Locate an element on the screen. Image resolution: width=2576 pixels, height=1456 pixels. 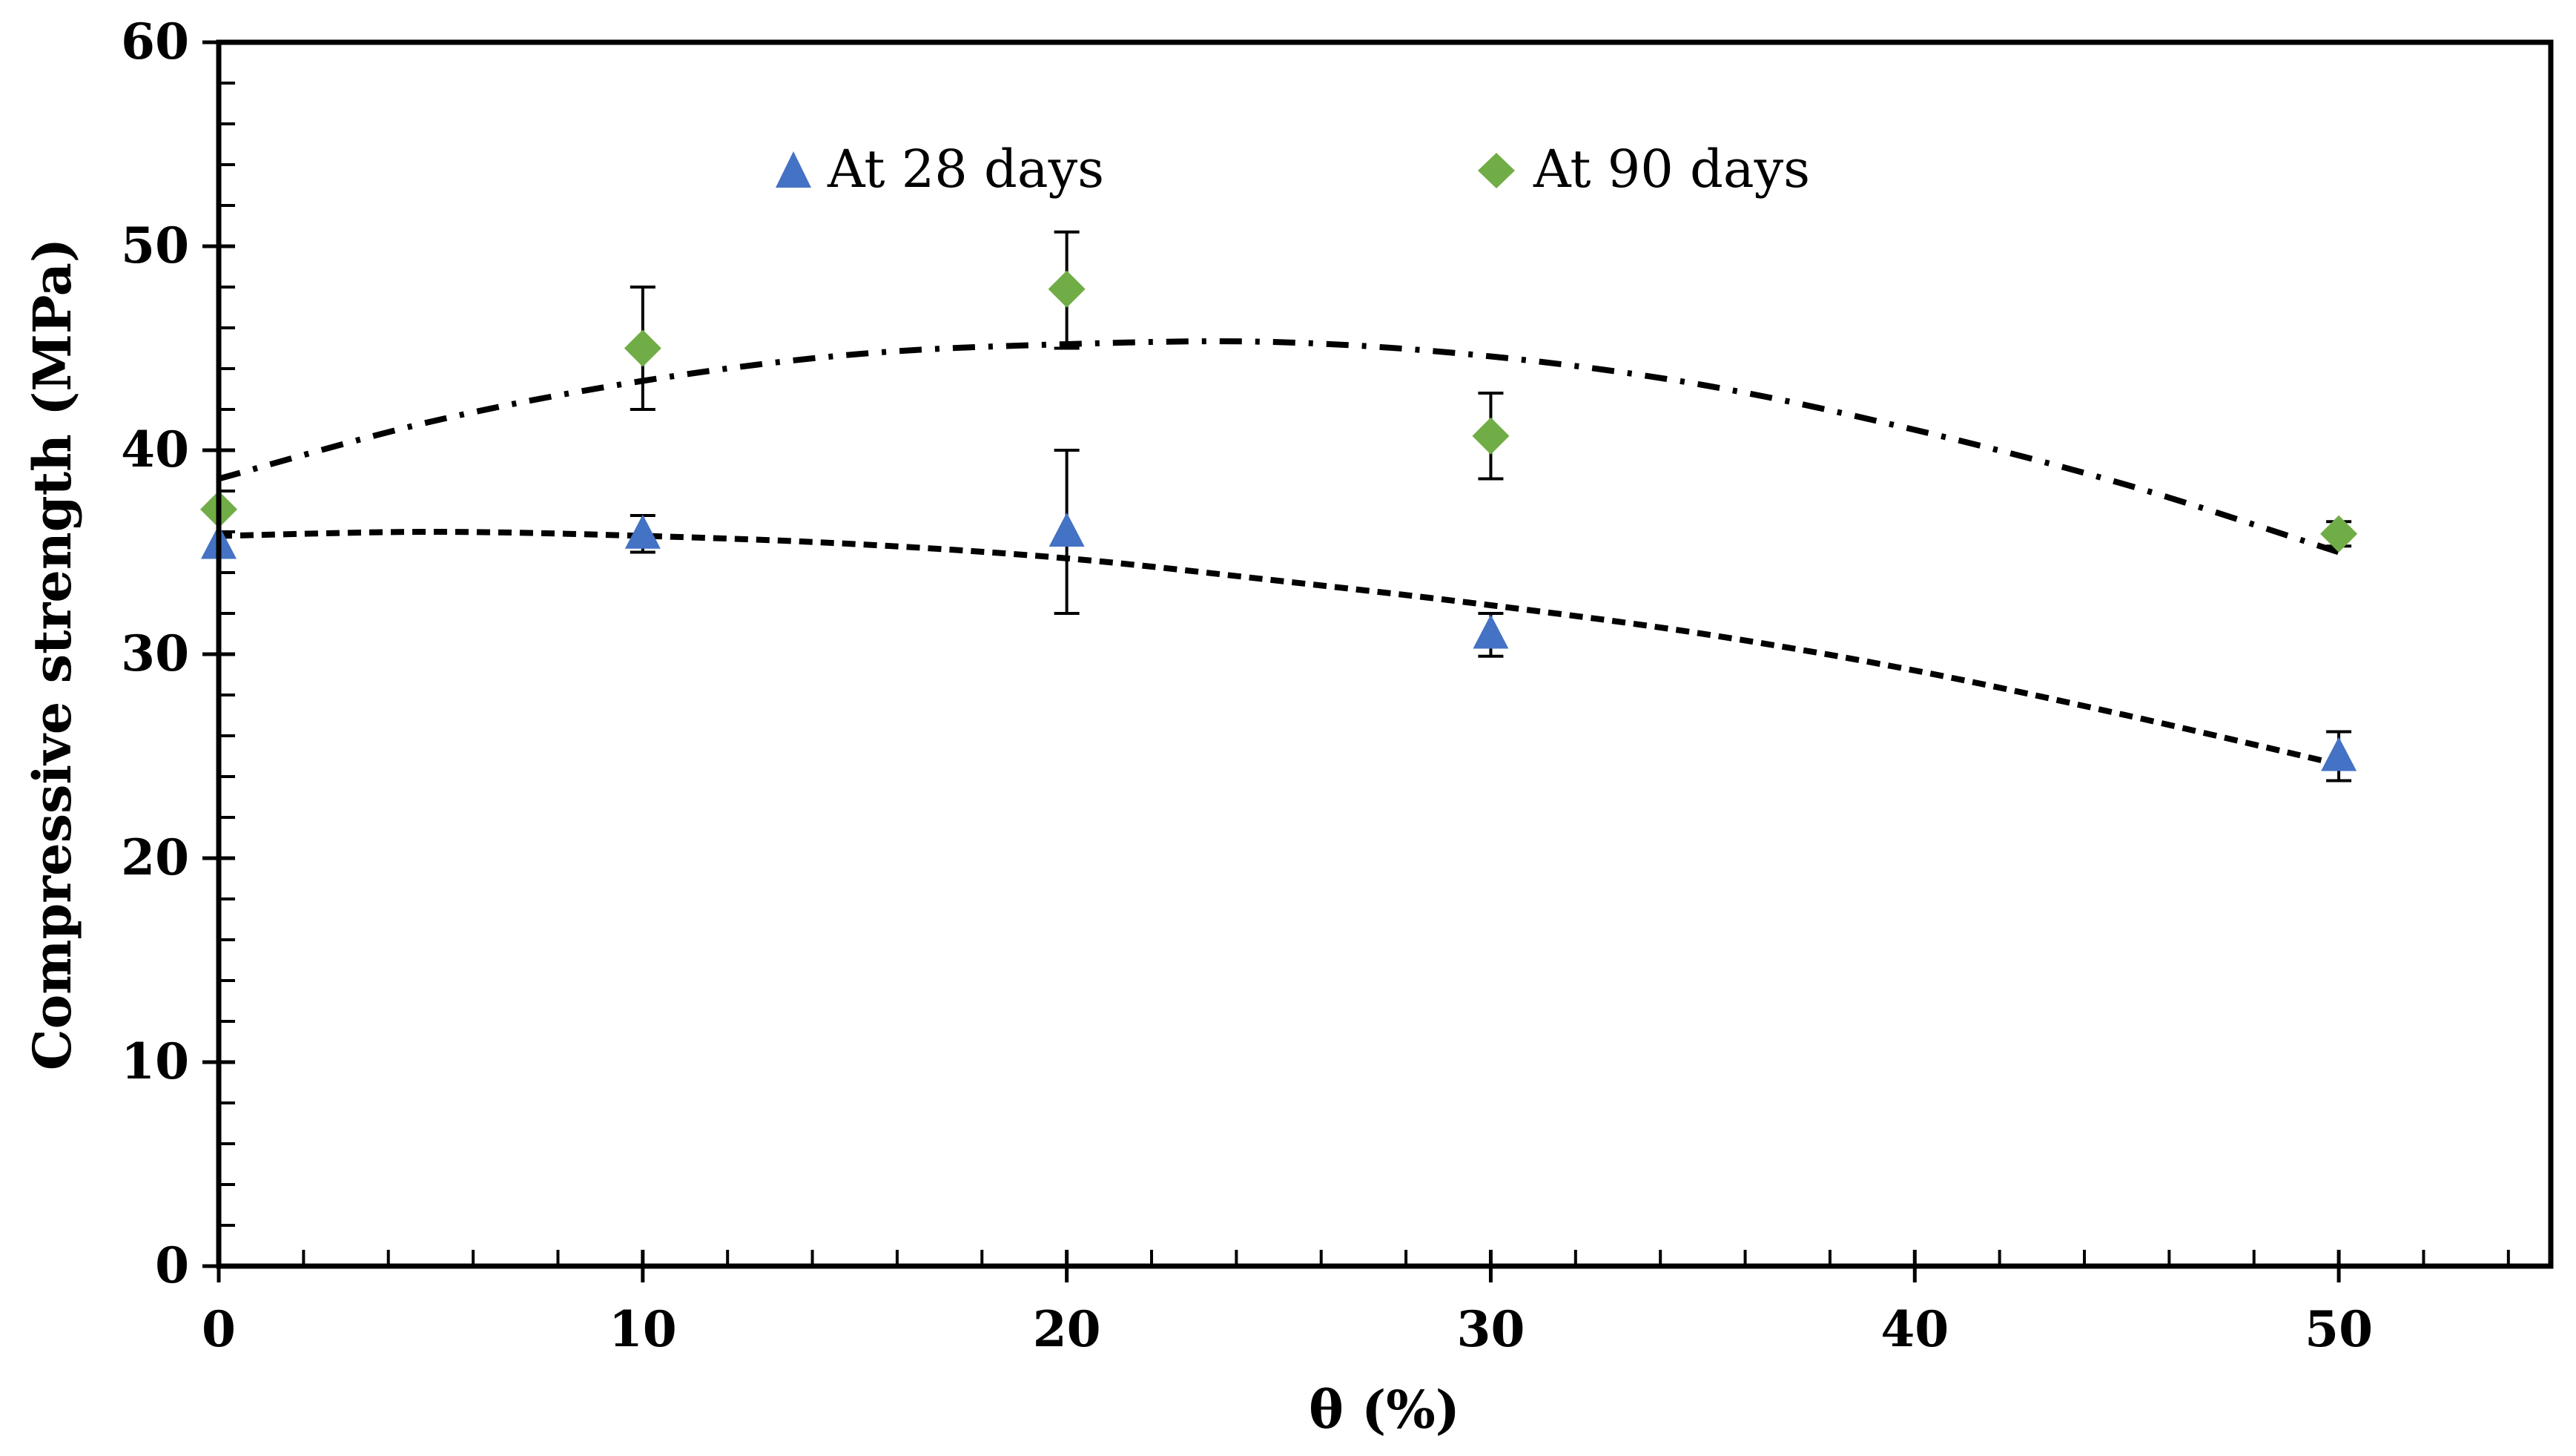
legend-triangle-icon is located at coordinates (793, 170).